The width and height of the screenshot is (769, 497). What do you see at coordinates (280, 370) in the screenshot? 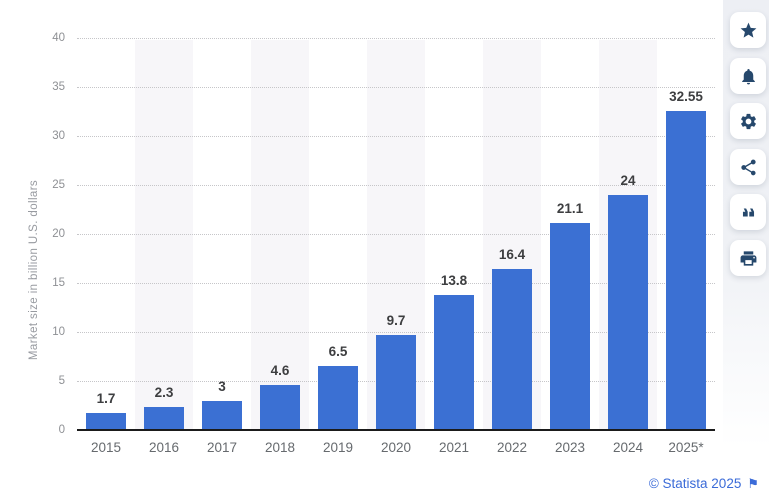
I see `value-label-2018: 4.6` at bounding box center [280, 370].